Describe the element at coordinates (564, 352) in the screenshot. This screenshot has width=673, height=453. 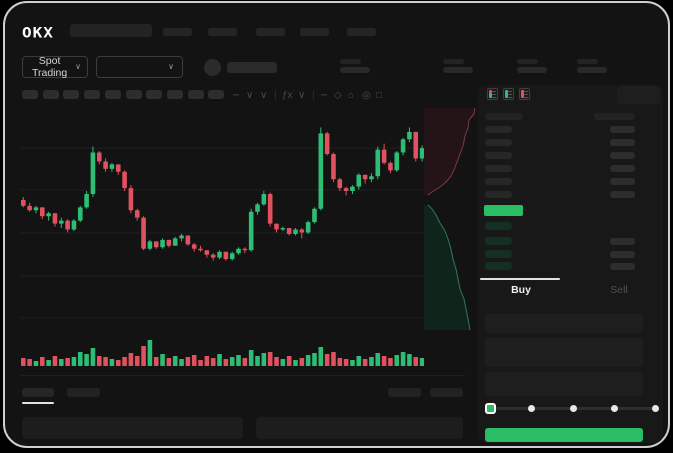
I see `amount-input-skeleton` at that location.